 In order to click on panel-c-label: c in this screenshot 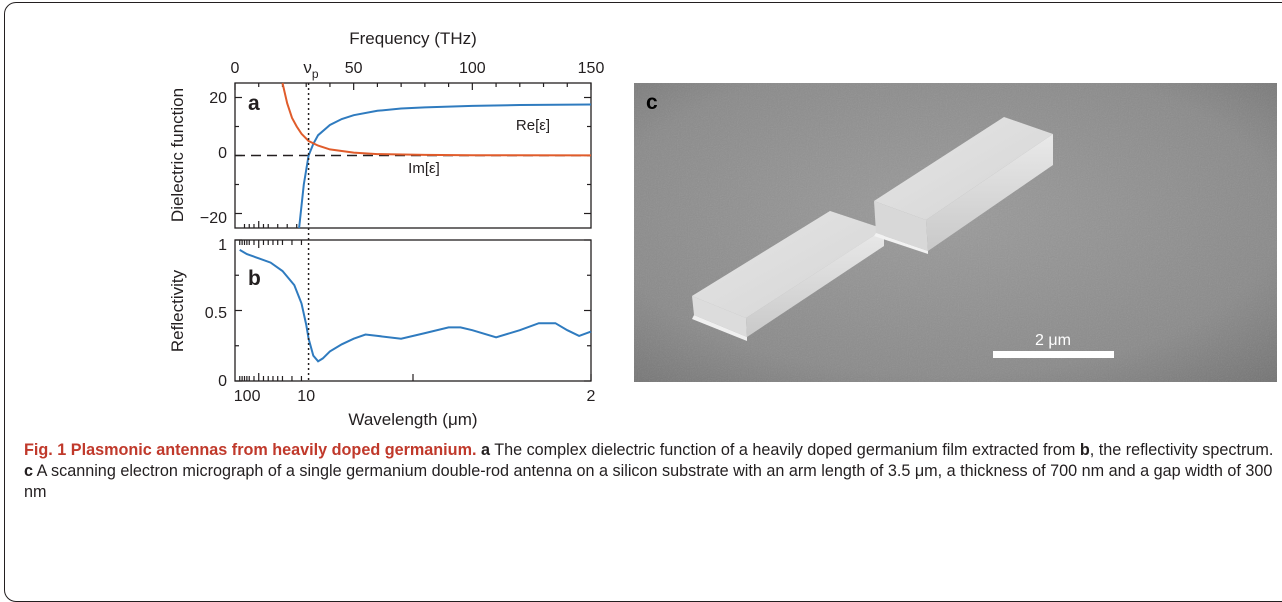, I will do `click(652, 102)`.